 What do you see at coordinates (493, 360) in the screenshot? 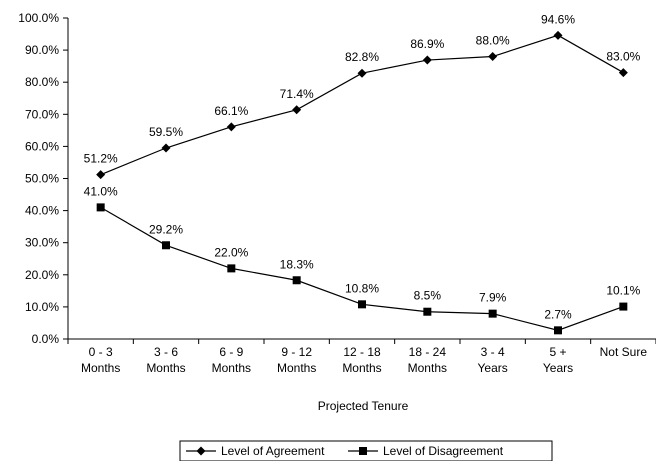
I see `x-tick-label: 3 - 4 Years` at bounding box center [493, 360].